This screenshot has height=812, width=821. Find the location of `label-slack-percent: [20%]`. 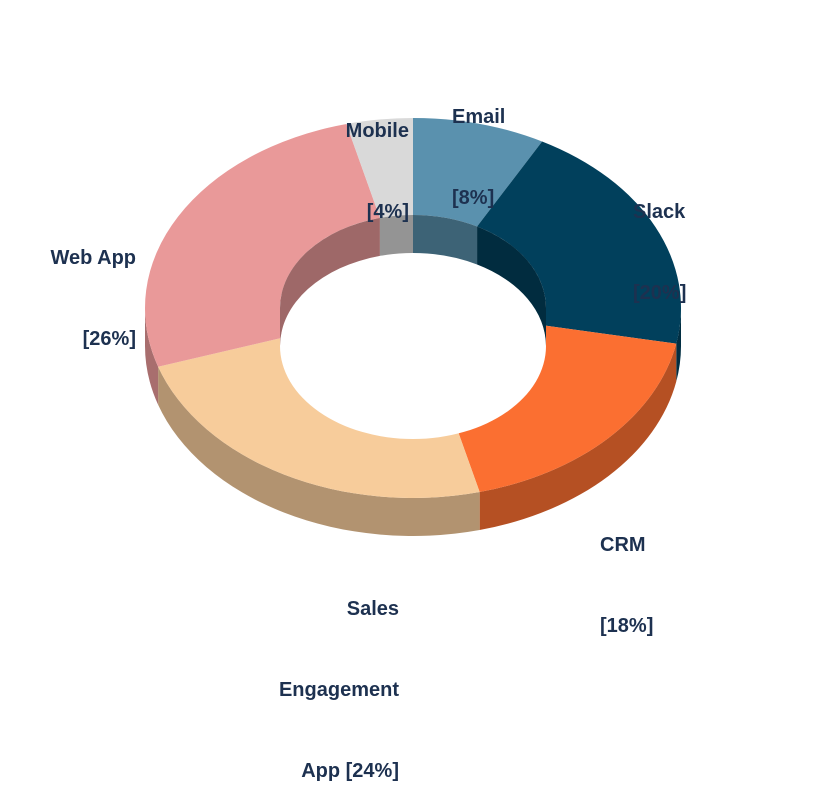

label-slack-percent: [20%] is located at coordinates (660, 293).